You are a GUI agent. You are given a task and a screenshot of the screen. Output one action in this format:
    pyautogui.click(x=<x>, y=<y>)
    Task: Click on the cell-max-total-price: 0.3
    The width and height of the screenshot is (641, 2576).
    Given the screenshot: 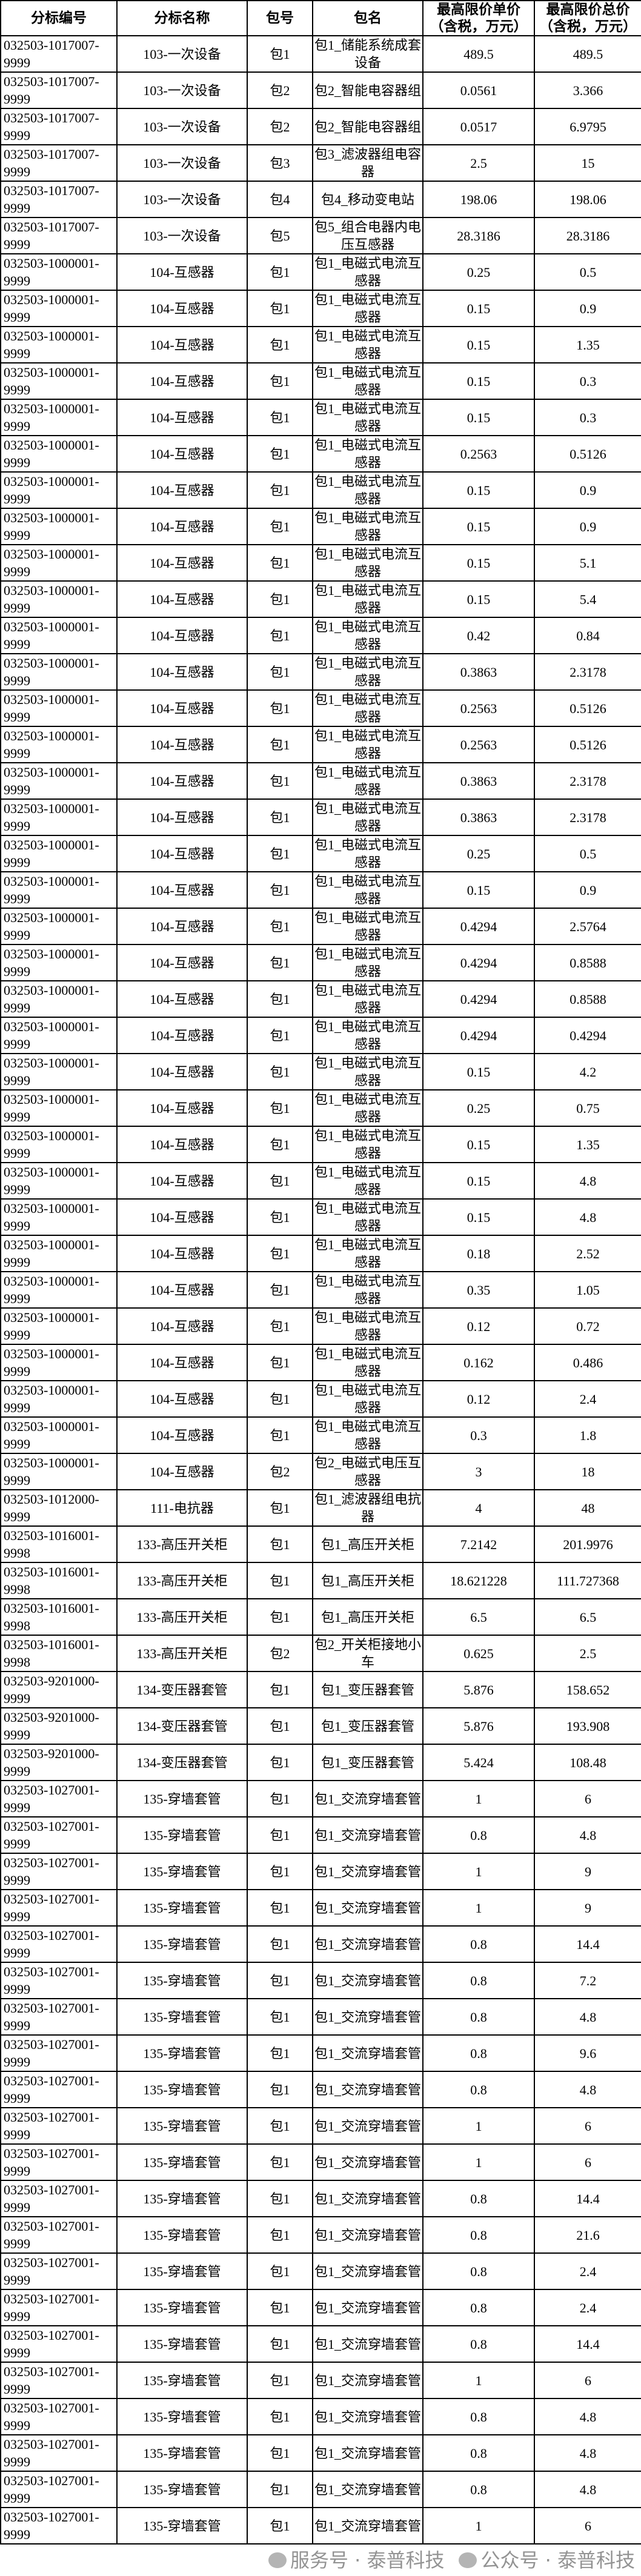 What is the action you would take?
    pyautogui.click(x=587, y=381)
    